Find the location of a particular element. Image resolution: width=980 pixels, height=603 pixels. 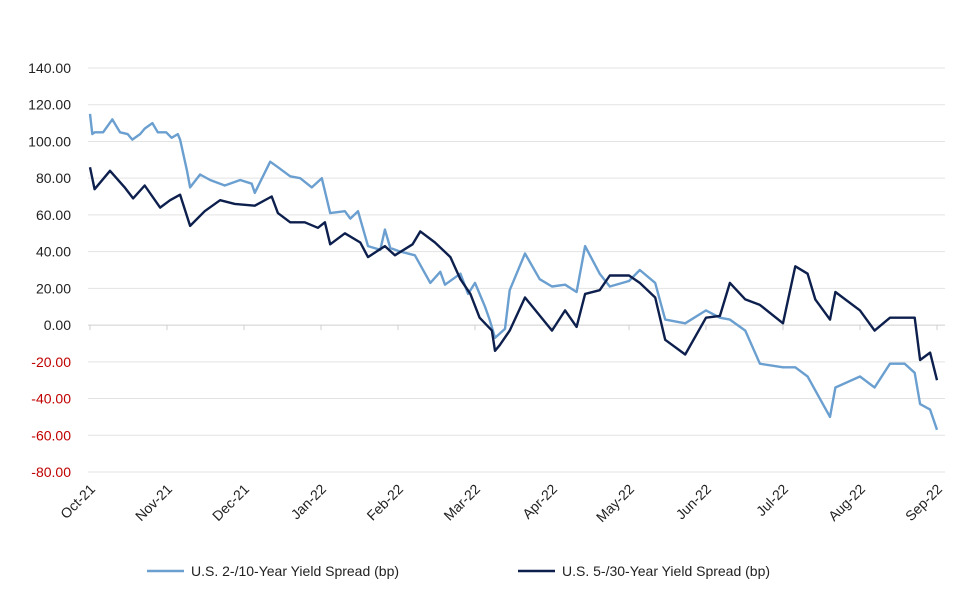

x-tick-label: Apr-22 is located at coordinates (539, 501).